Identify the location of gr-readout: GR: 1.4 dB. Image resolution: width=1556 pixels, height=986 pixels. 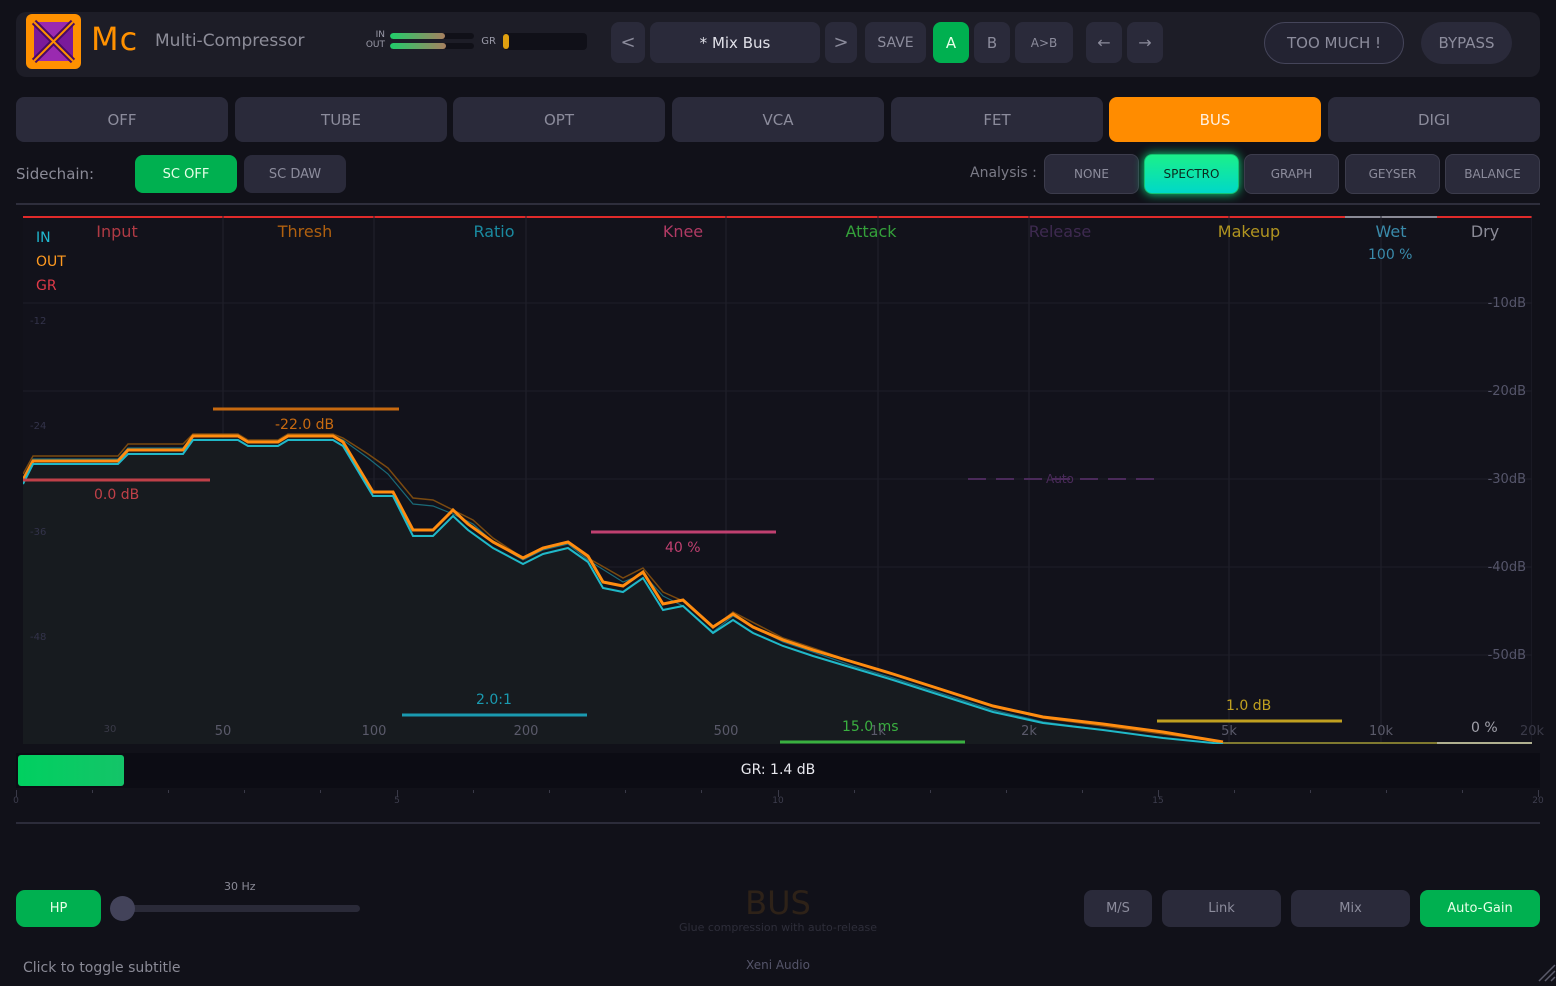
(778, 770).